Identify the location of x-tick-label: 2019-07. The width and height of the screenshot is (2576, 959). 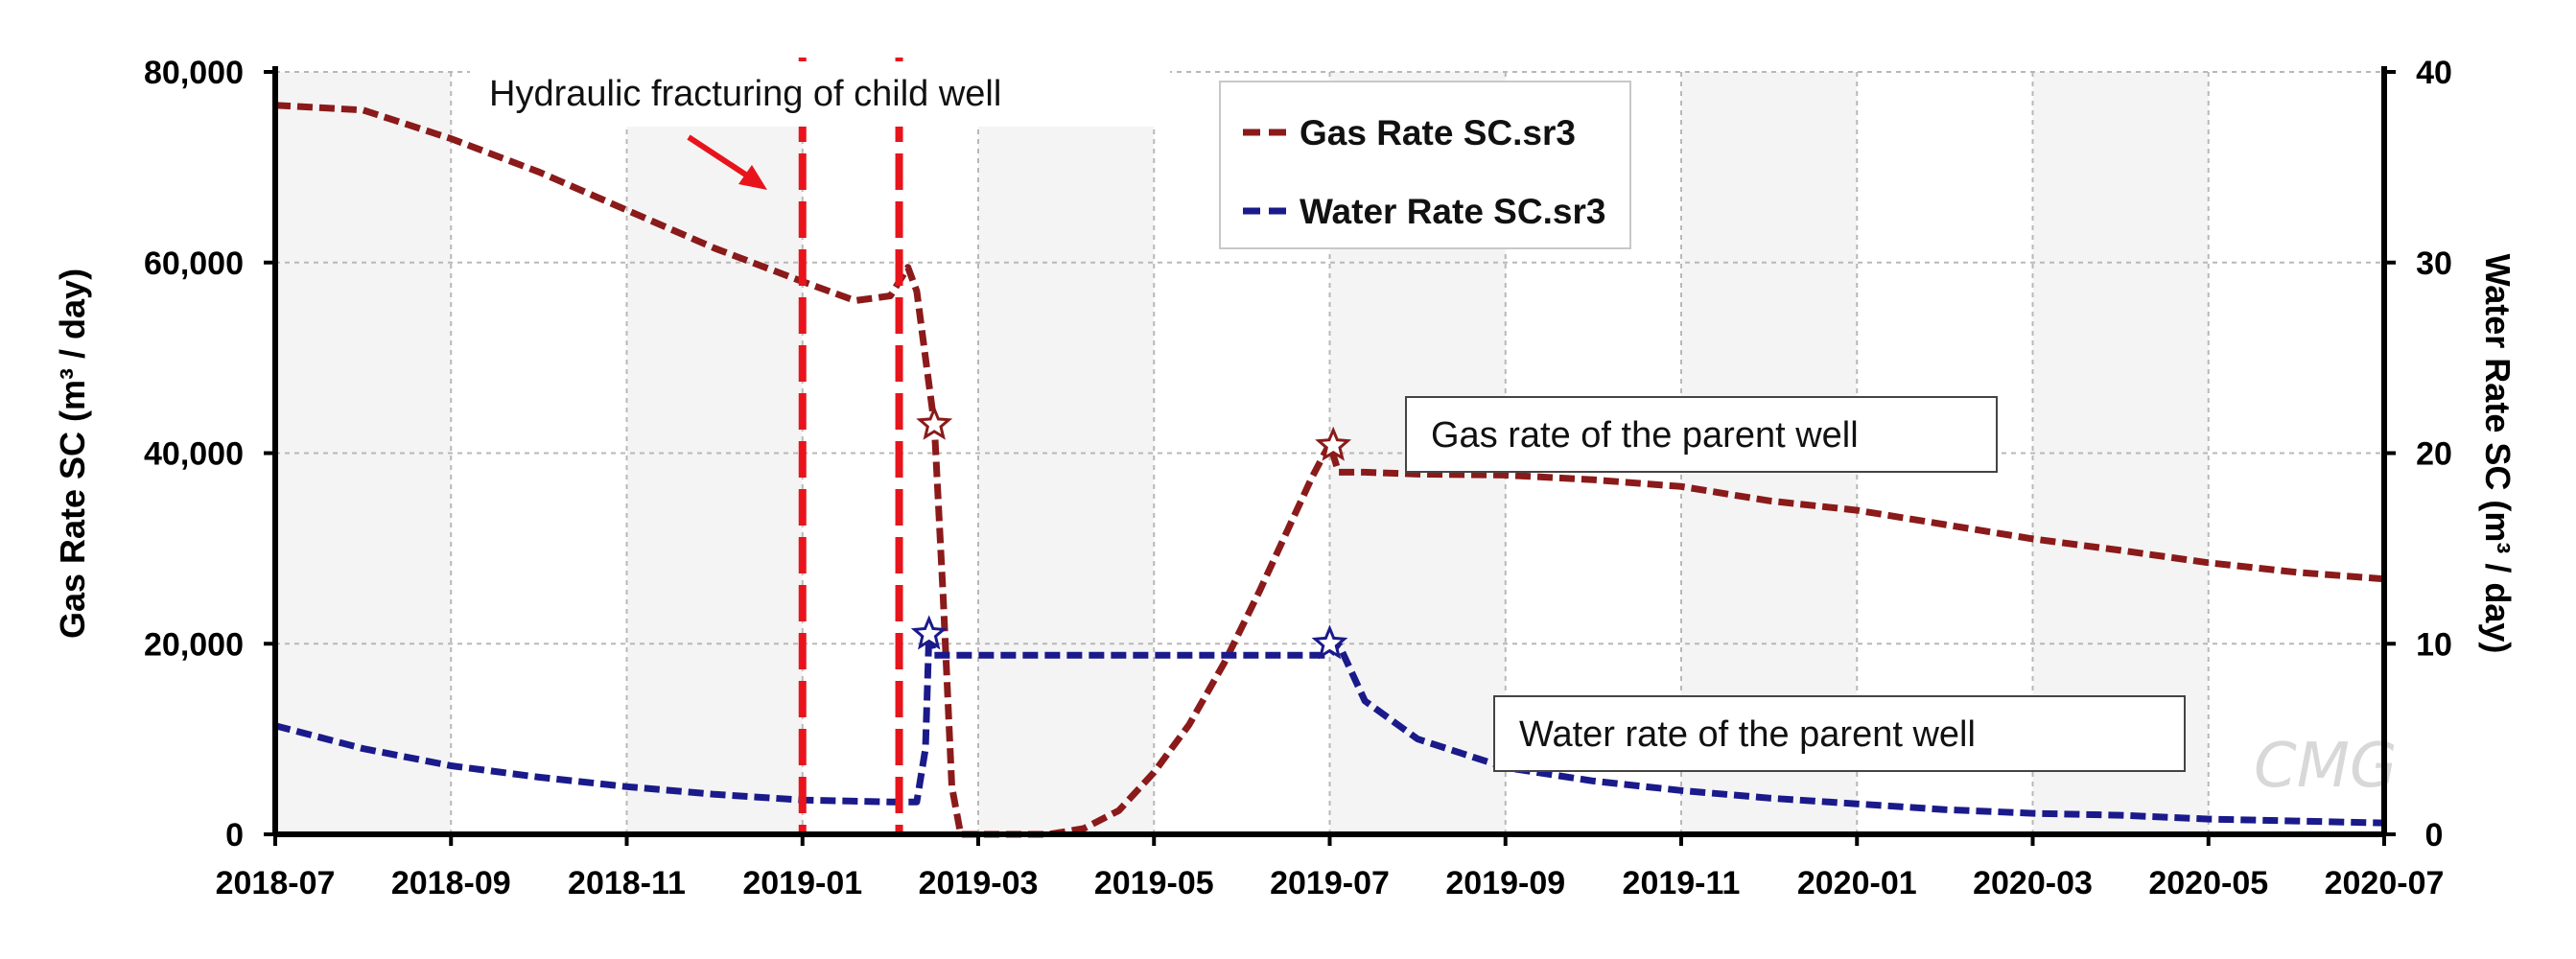
(1330, 883).